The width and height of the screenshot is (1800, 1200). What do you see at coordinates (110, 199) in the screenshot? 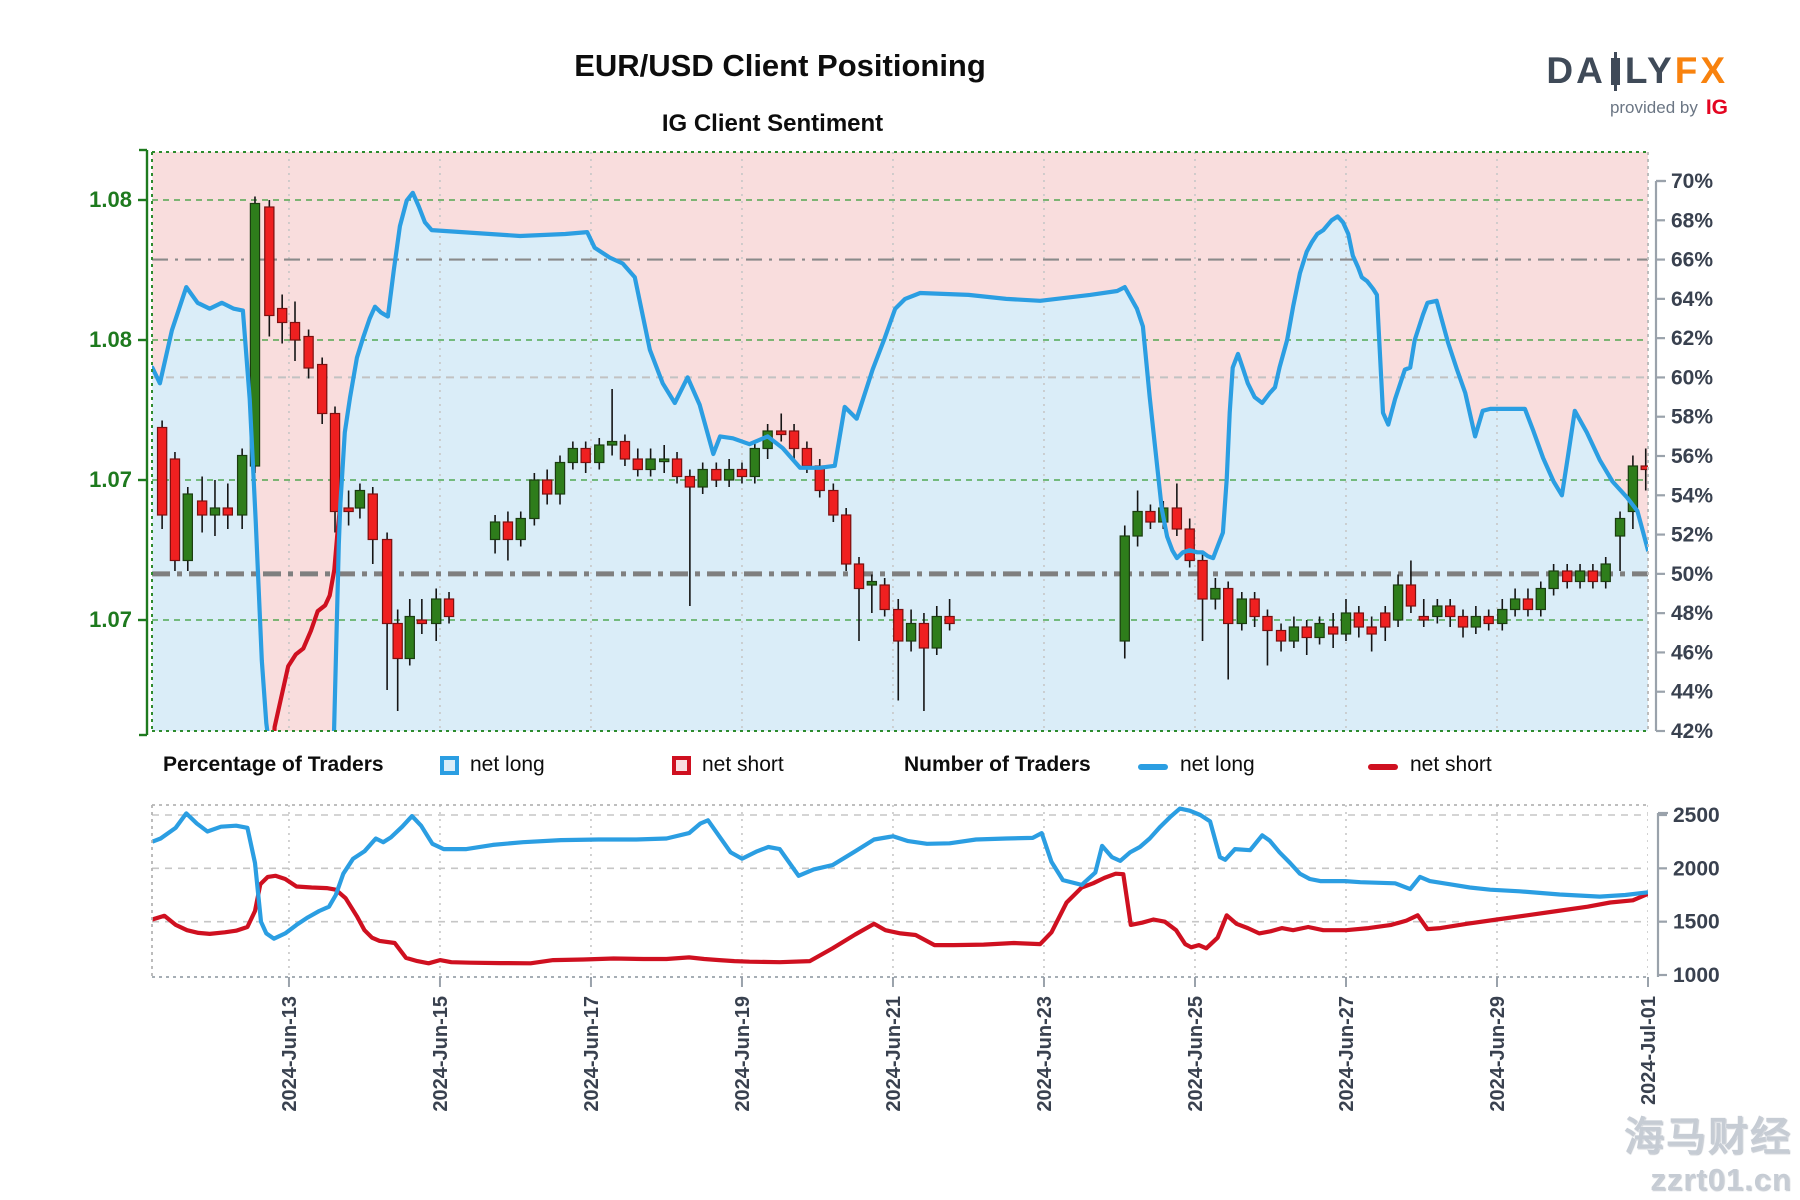
I see `price-tick-label: 1.08` at bounding box center [110, 199].